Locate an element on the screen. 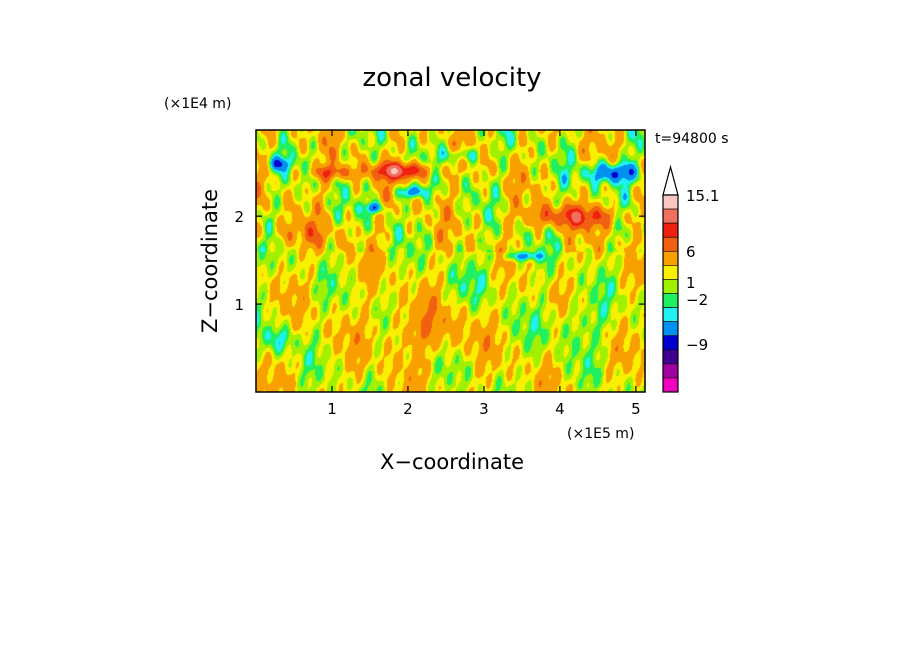 This screenshot has height=654, width=904. colorbar: 15.1 6 1−2 −9 is located at coordinates (690, 278).